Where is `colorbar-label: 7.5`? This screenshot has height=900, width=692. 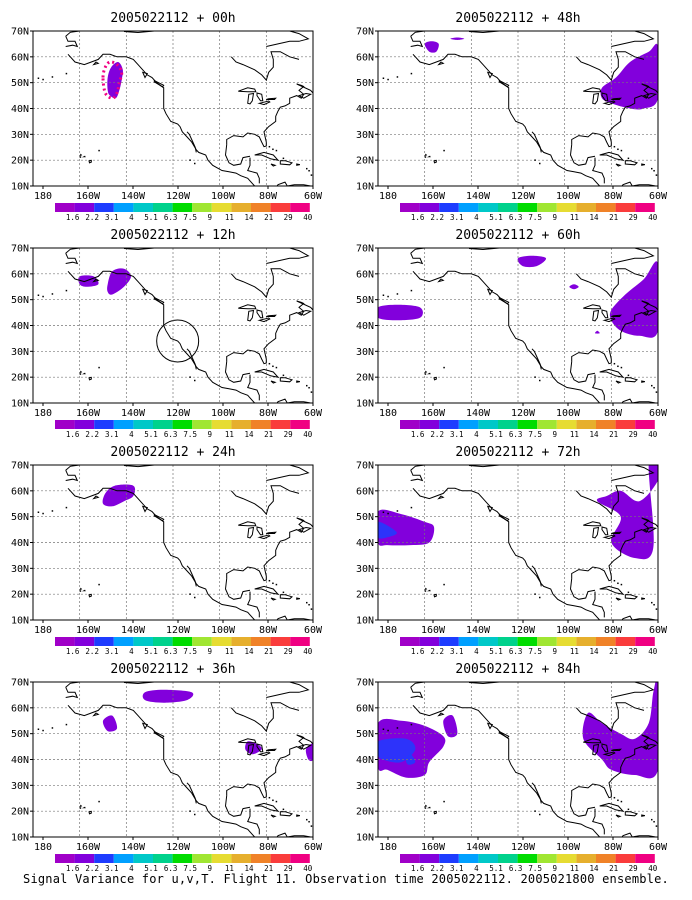 colorbar-label: 7.5 is located at coordinates (190, 217).